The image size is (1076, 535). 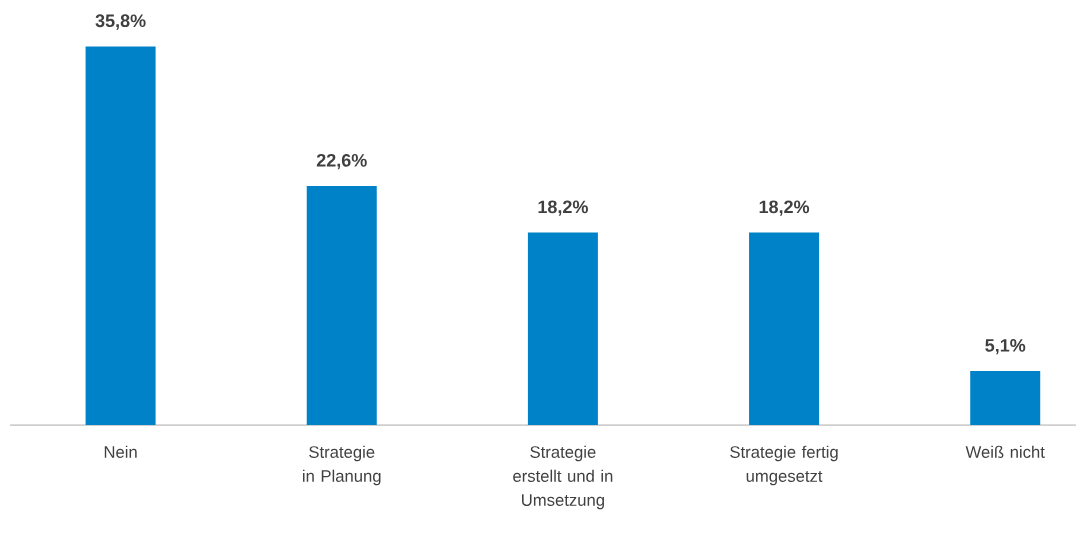 I want to click on x-tick-label: Strategie in Planung, so click(x=342, y=465).